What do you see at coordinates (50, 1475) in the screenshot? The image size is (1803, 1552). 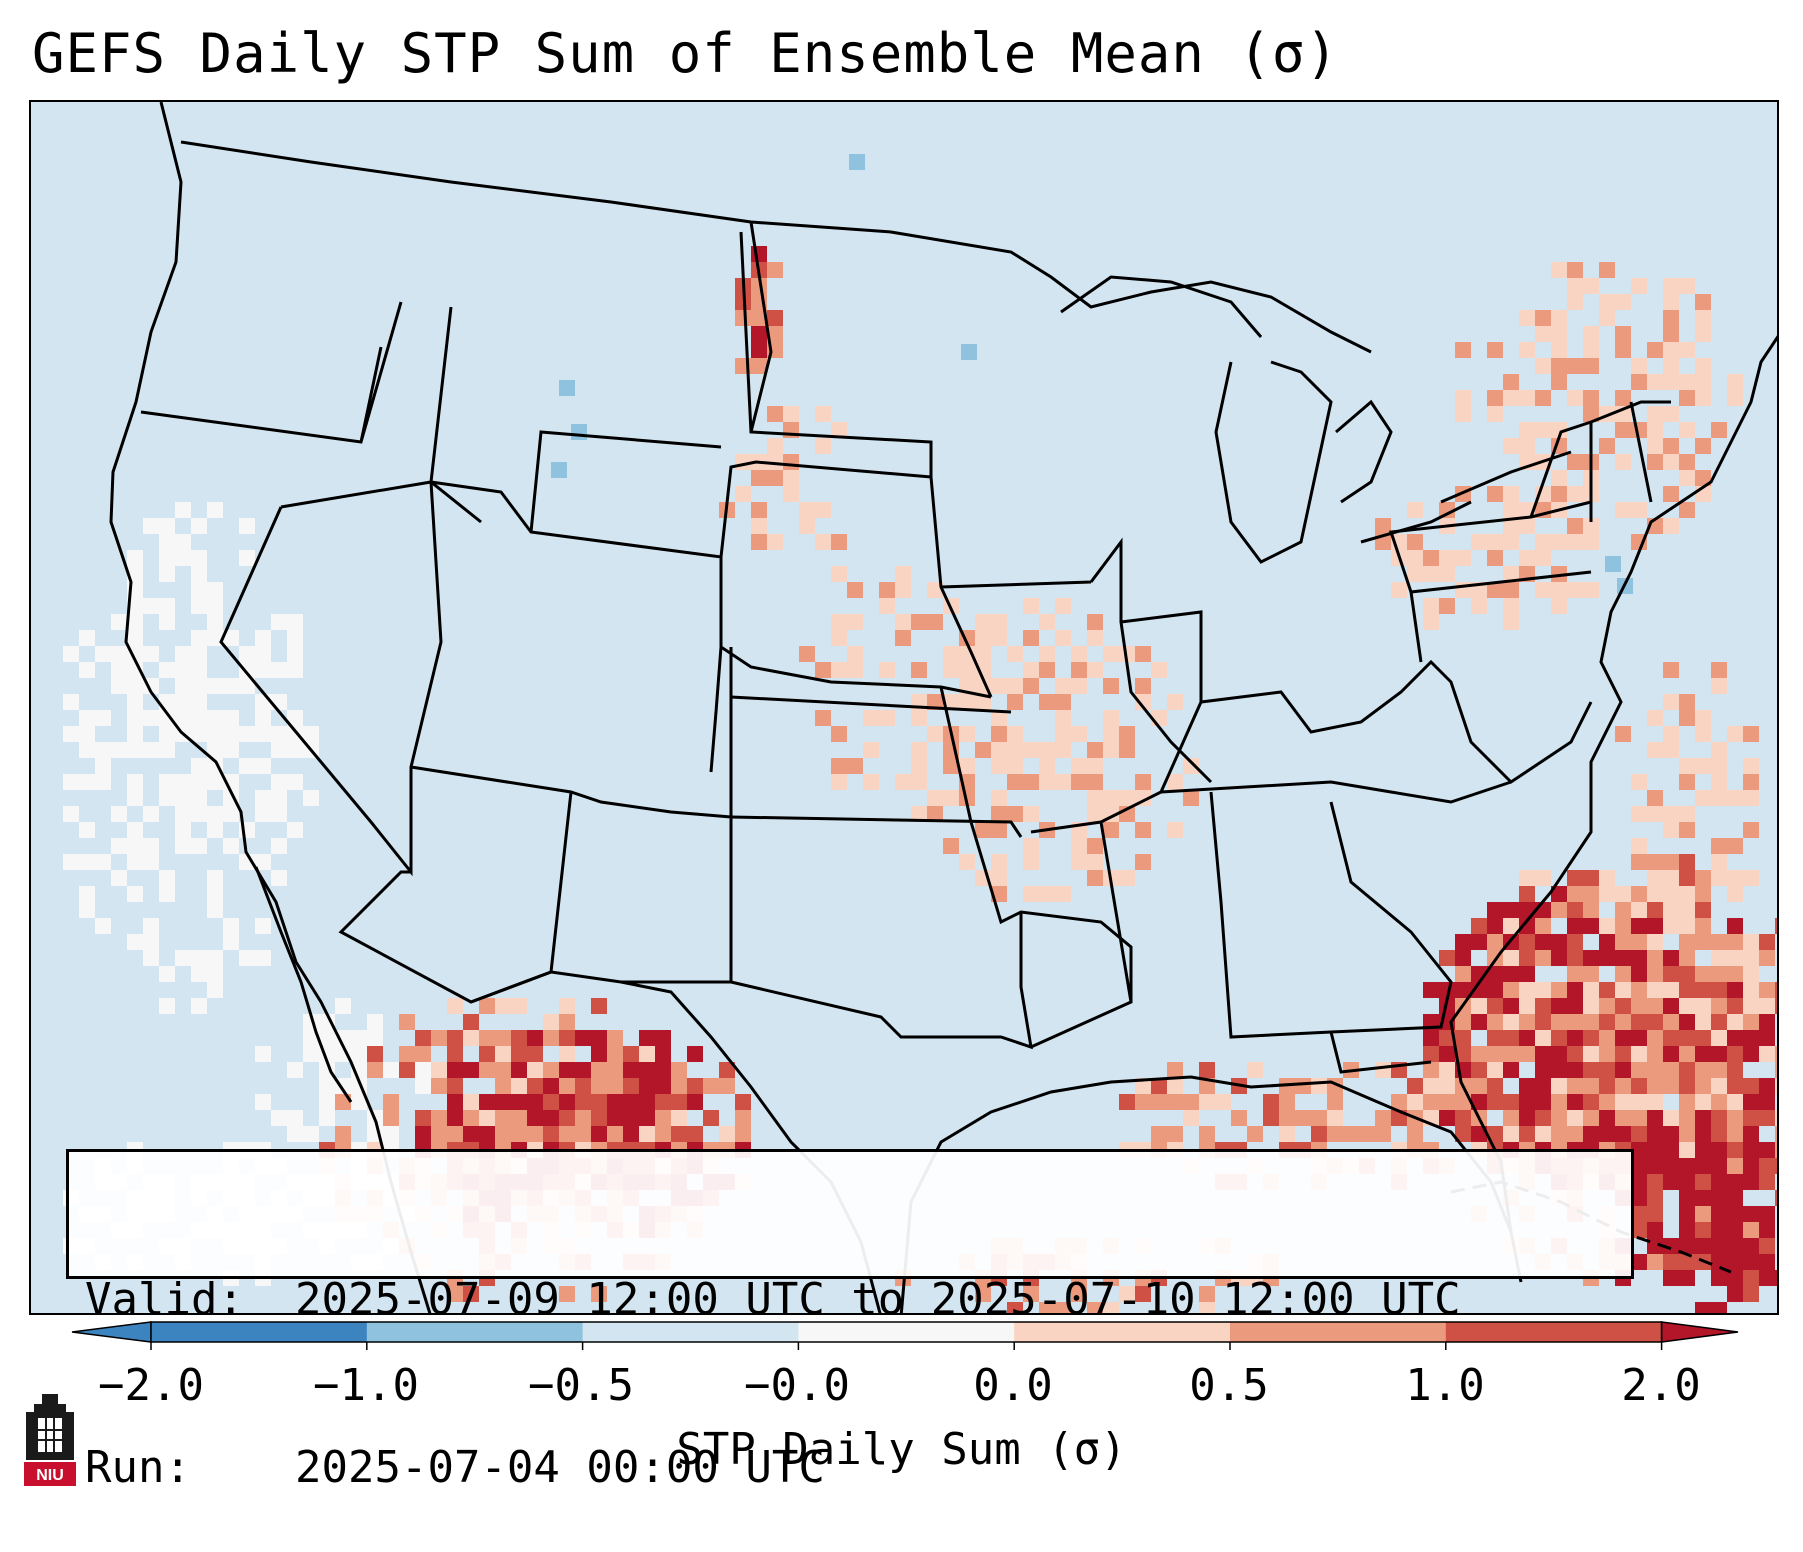 I see `logo-text: NIU` at bounding box center [50, 1475].